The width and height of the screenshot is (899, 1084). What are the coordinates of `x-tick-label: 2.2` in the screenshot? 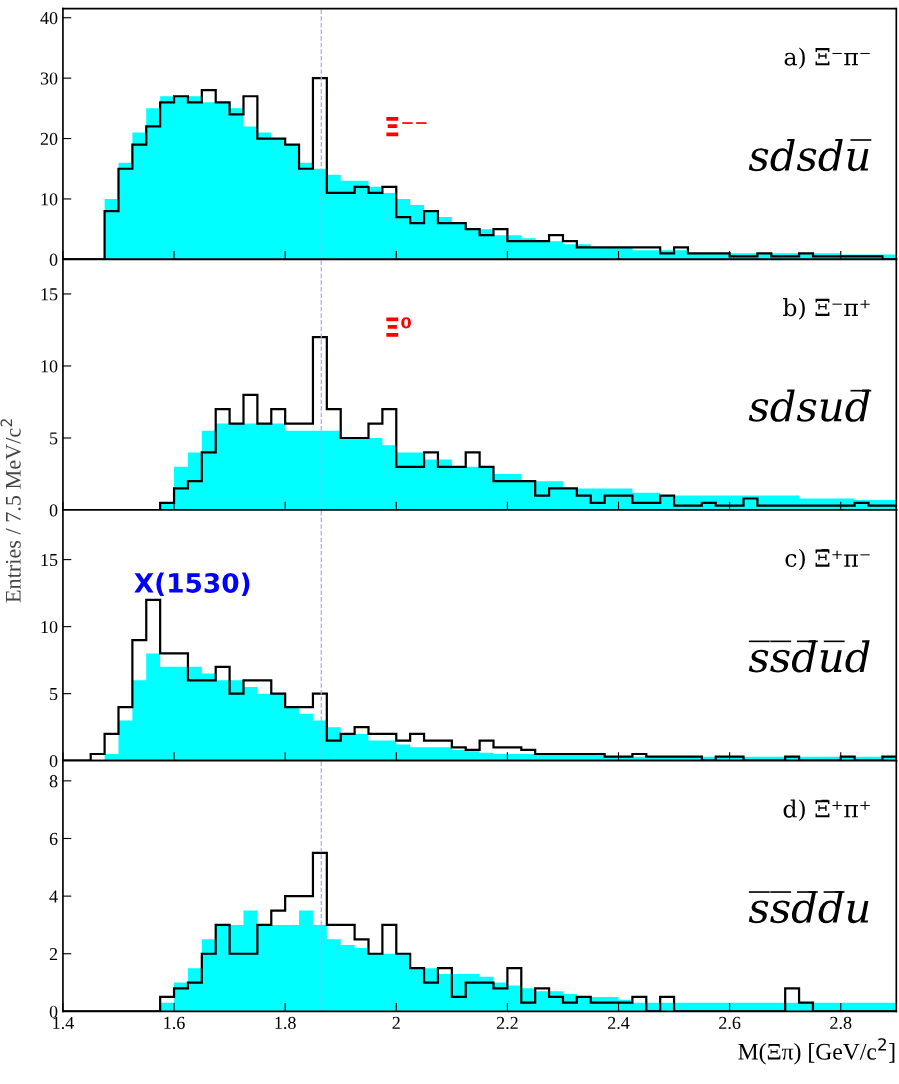 It's located at (507, 1023).